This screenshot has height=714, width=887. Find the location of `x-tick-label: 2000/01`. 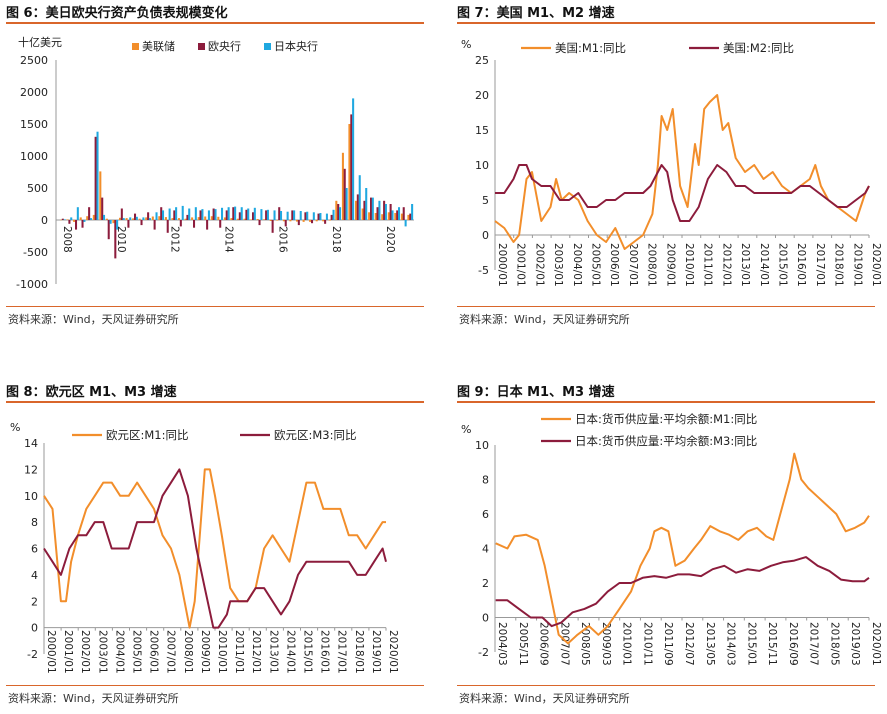

x-tick-label: 2000/01 is located at coordinates (51, 652).